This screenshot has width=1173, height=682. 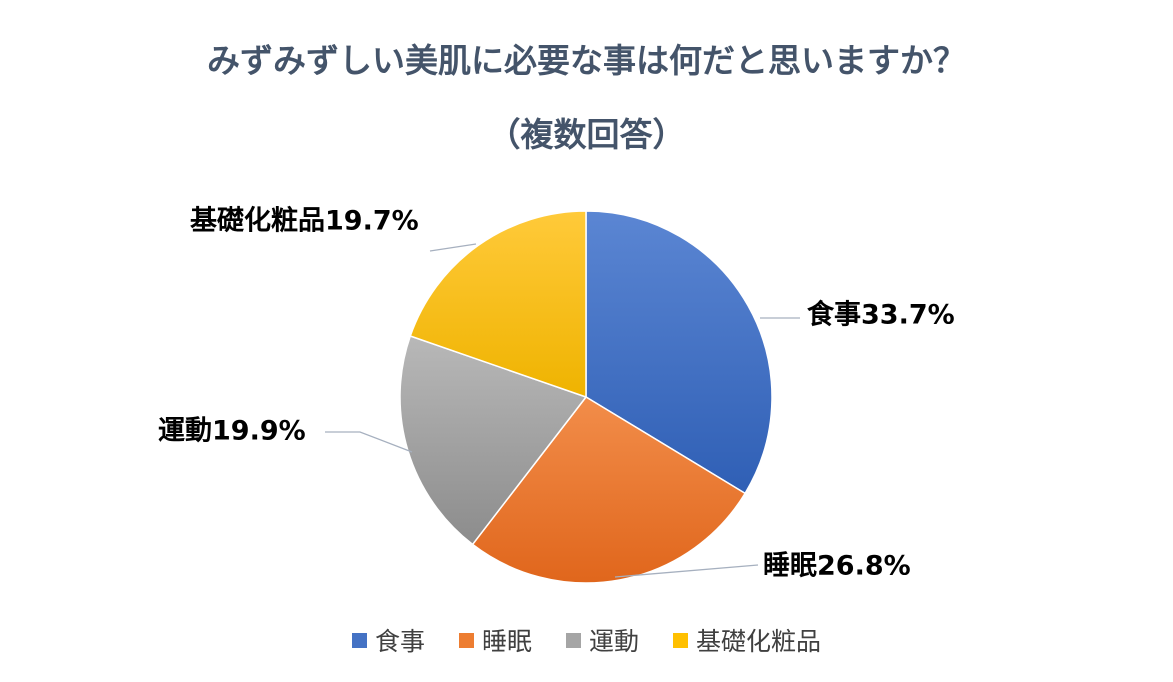 I want to click on legend-item-2: 睡眠, so click(x=495, y=640).